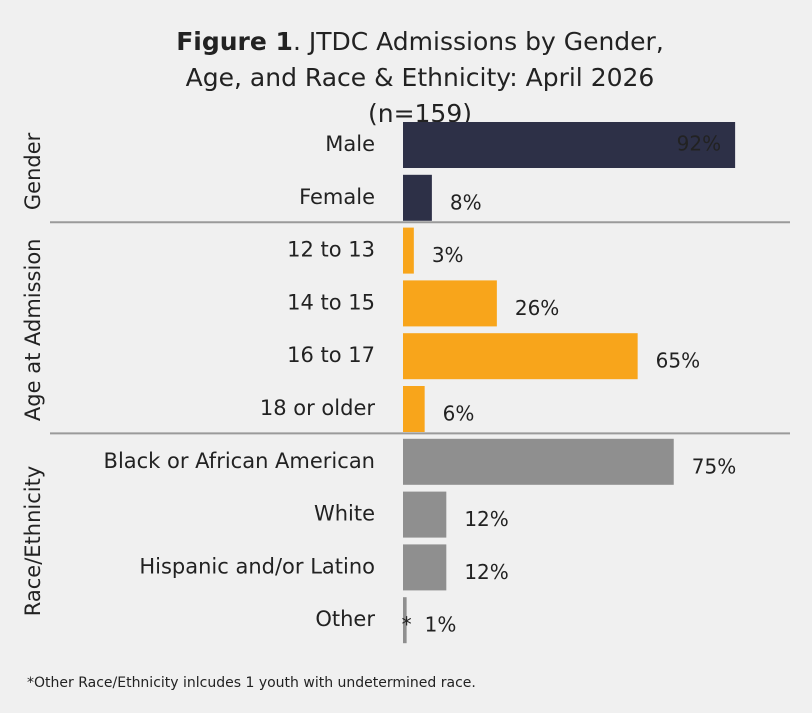 This screenshot has height=713, width=812. What do you see at coordinates (441, 625) in the screenshot?
I see `value-label: 1%` at bounding box center [441, 625].